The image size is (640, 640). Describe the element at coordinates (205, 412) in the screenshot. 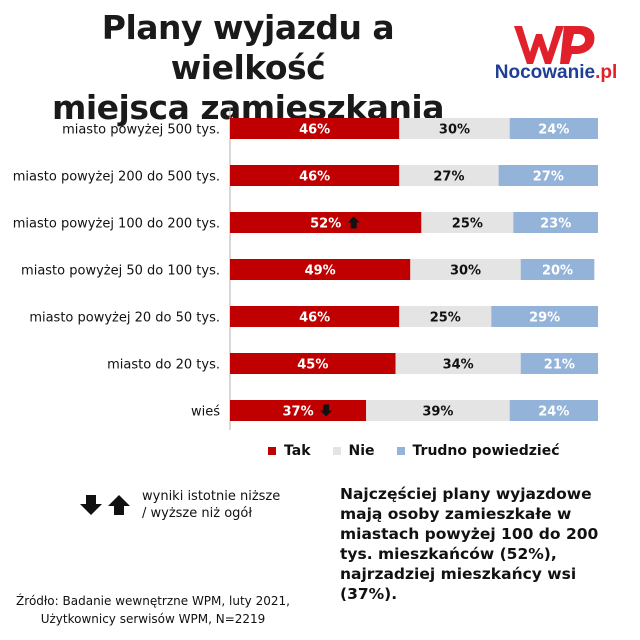

I see `category-label: wieś` at that location.